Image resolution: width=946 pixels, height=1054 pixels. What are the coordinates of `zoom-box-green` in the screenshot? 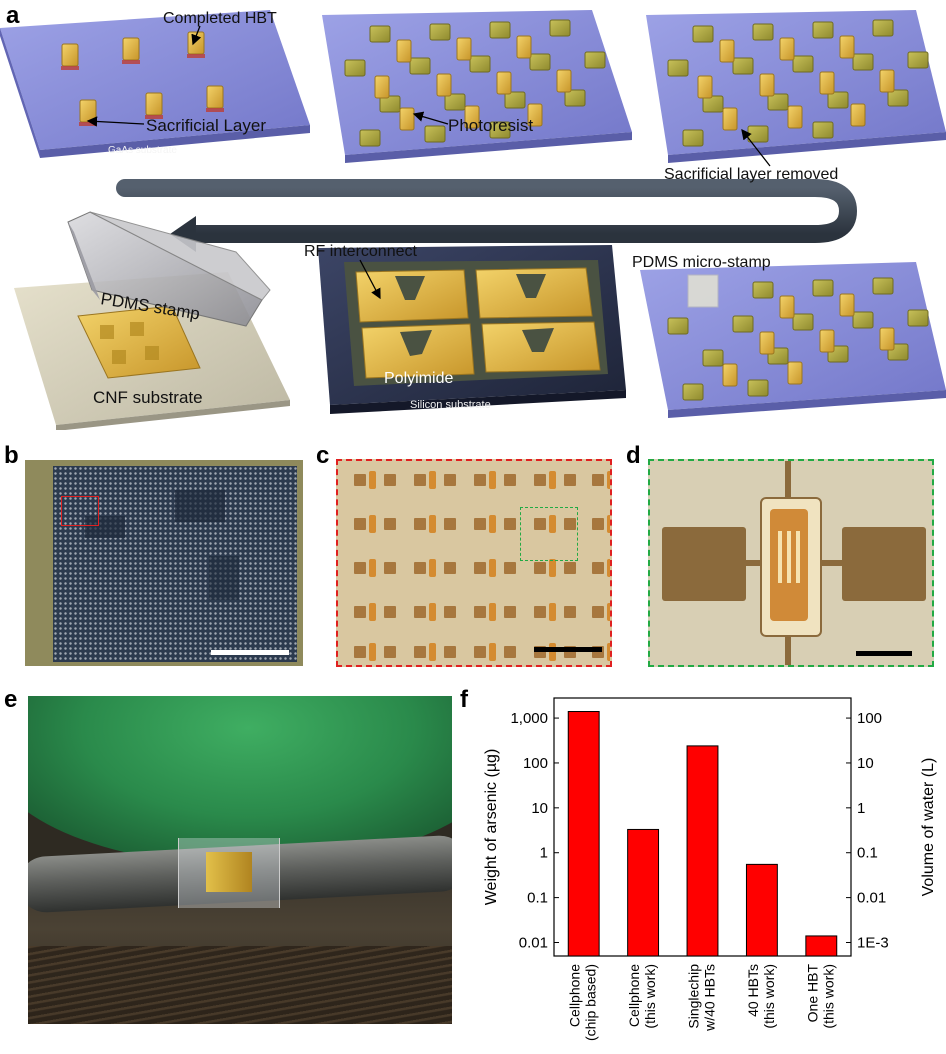 It's located at (549, 534).